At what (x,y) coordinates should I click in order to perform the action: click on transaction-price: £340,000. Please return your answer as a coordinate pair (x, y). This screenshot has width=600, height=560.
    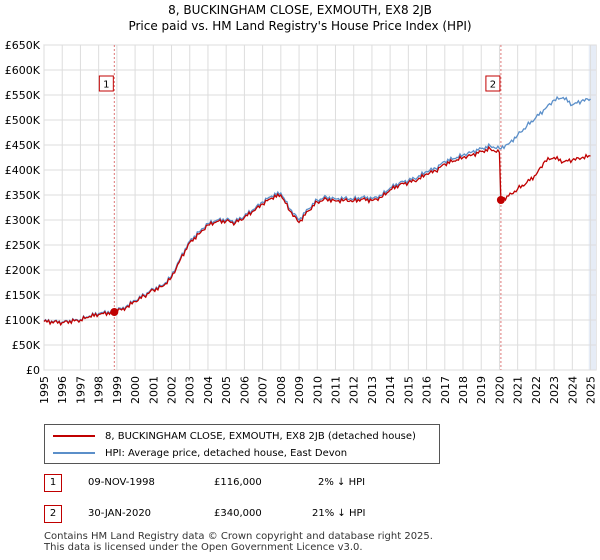
    Looking at the image, I should click on (238, 513).